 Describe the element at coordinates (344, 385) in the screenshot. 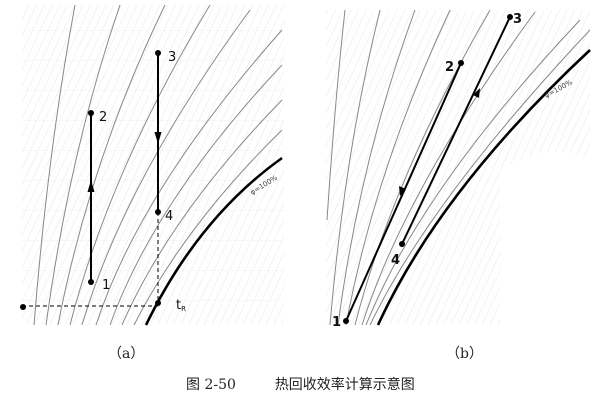

I see `caption-title: 热回收效率计算示意图` at that location.